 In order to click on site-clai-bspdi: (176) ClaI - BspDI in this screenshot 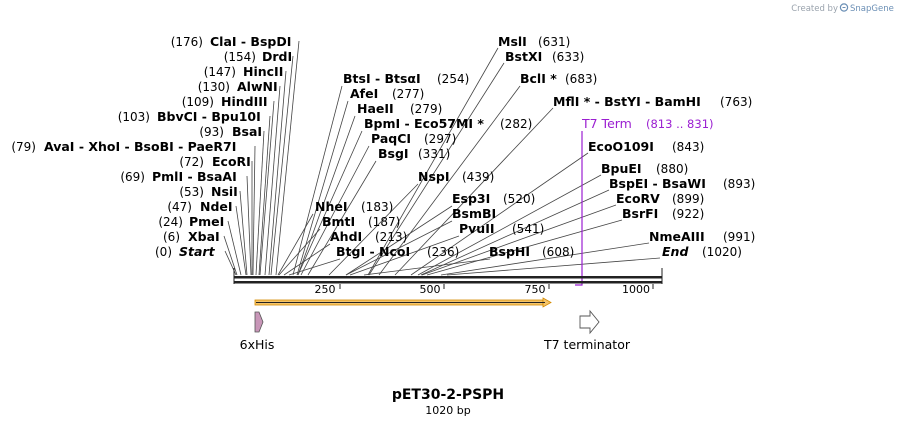, I will do `click(231, 41)`.